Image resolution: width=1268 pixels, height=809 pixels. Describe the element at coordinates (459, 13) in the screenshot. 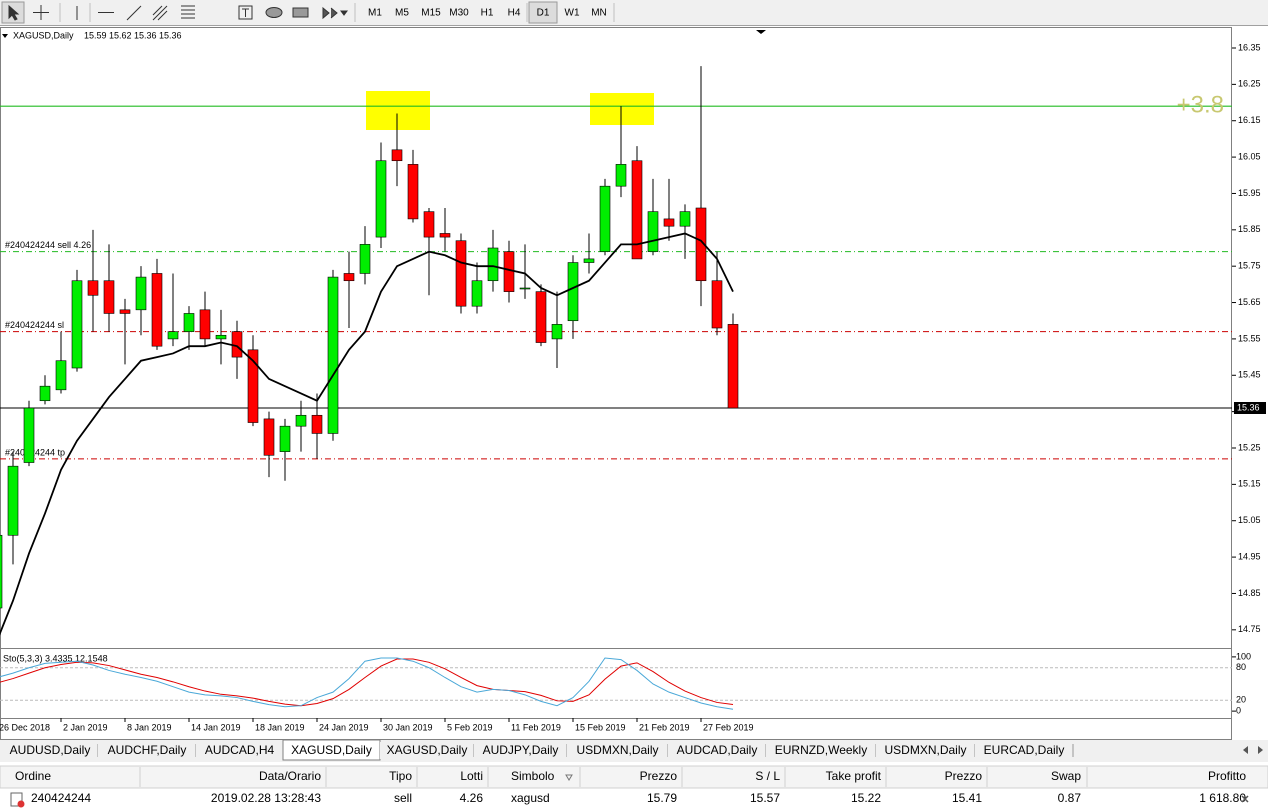

I see `timeframe-label: M30` at that location.